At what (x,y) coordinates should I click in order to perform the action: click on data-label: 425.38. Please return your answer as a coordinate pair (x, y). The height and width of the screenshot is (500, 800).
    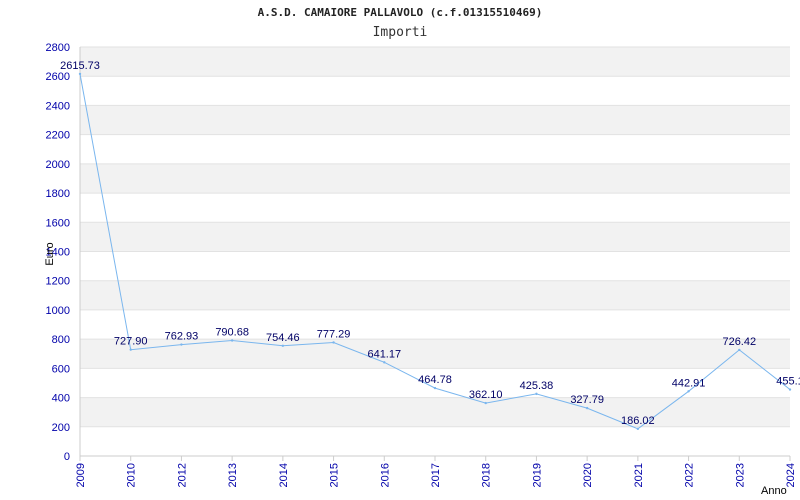
    Looking at the image, I should click on (537, 386).